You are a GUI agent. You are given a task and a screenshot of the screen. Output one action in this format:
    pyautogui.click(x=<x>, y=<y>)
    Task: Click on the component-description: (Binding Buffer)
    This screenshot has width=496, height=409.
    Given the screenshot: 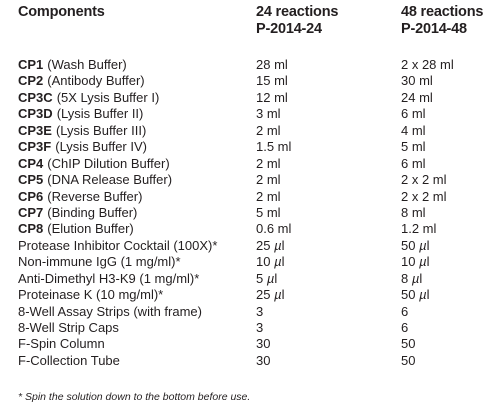 What is the action you would take?
    pyautogui.click(x=92, y=212)
    